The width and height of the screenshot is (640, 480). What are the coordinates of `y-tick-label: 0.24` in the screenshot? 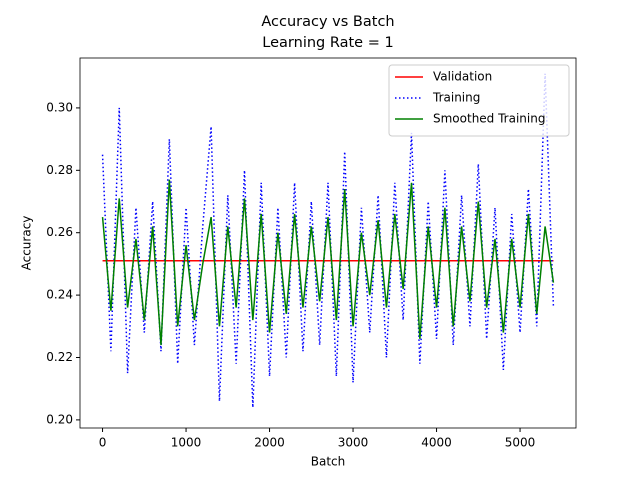 It's located at (59, 295).